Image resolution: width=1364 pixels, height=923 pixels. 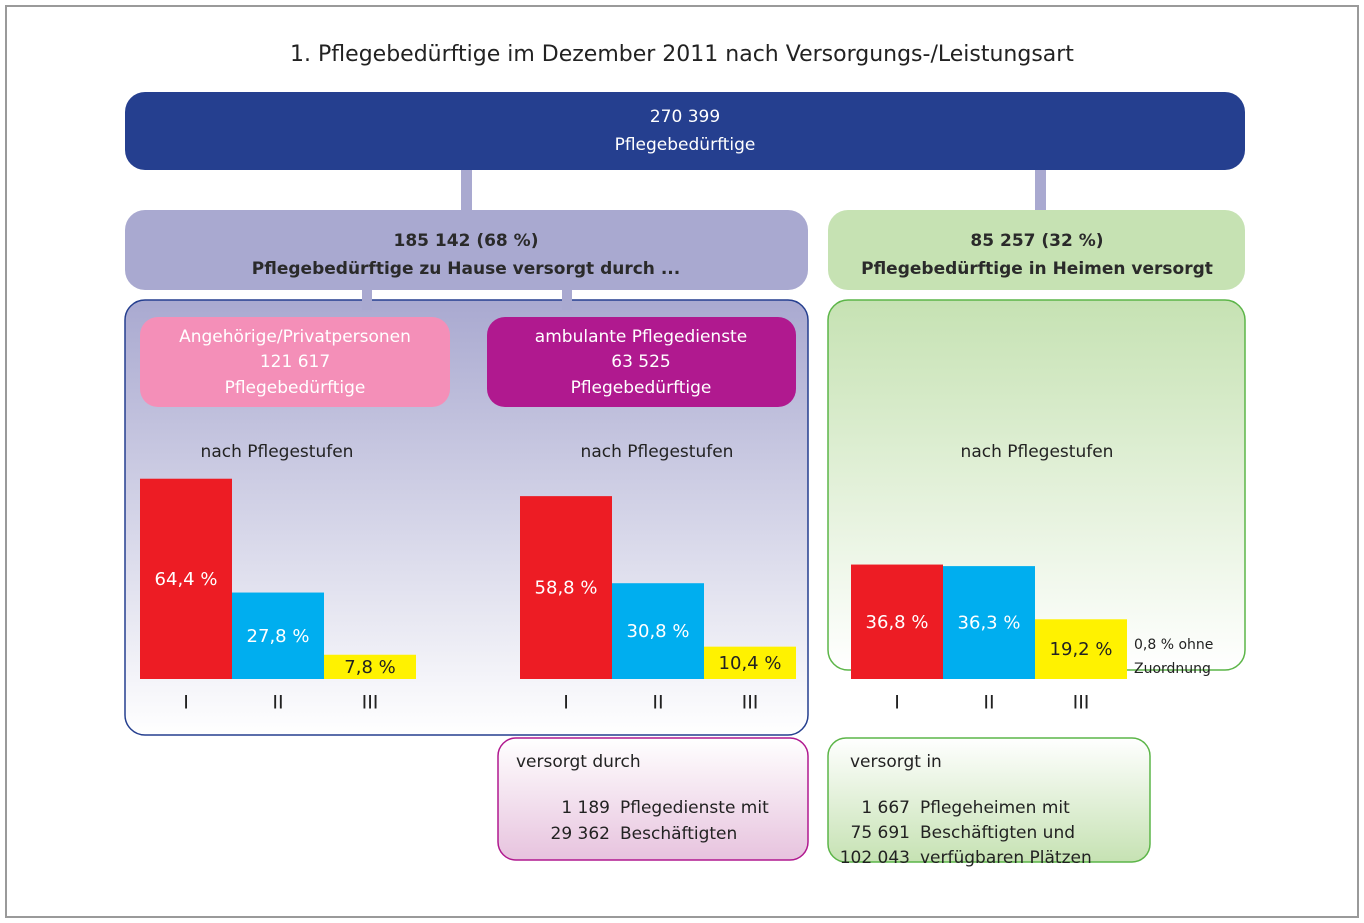 I want to click on annotation: Zuordnung, so click(x=1172, y=669).